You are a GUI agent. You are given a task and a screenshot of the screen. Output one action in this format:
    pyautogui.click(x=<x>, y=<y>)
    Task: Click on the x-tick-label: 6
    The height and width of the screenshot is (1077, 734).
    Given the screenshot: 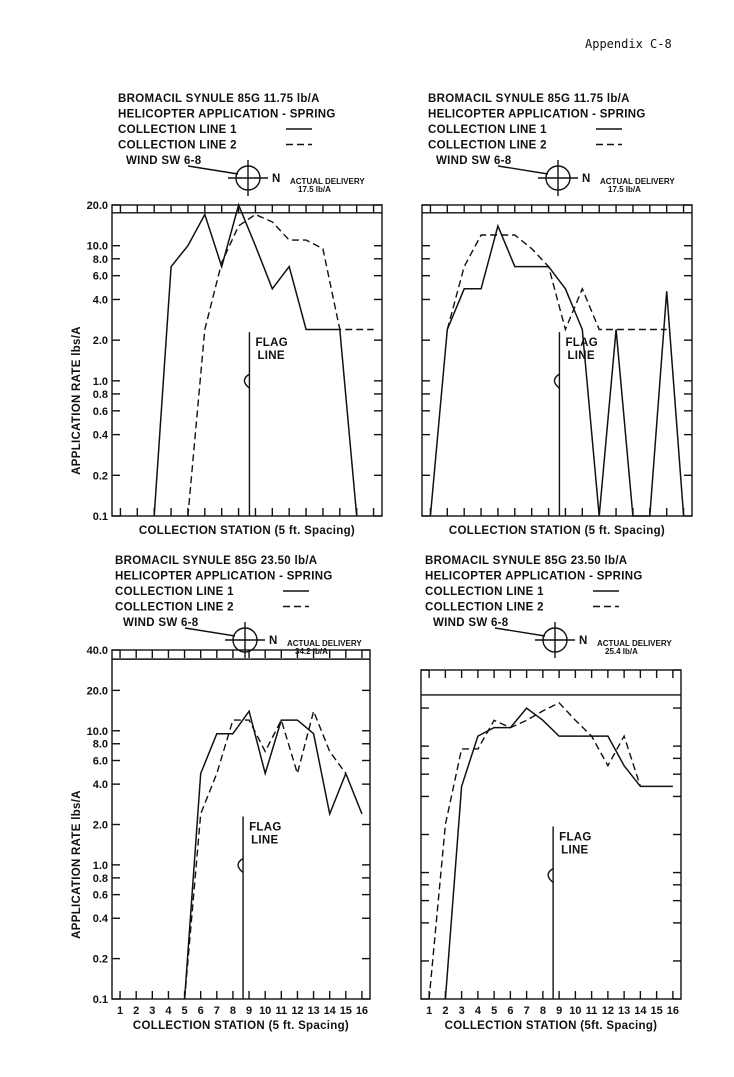 What is the action you would take?
    pyautogui.click(x=201, y=1011)
    